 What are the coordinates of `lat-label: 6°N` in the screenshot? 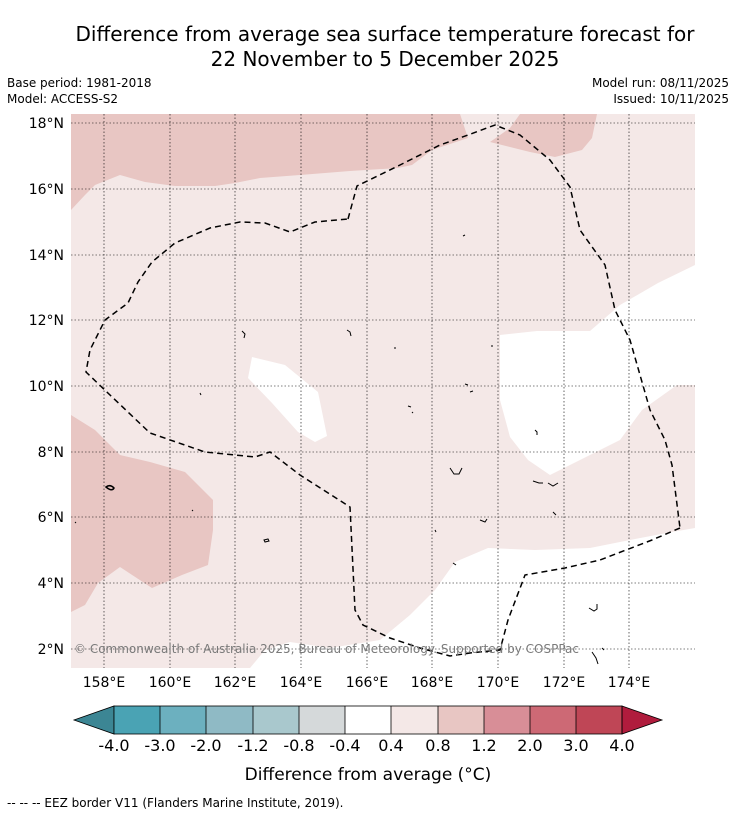 It's located at (51, 518).